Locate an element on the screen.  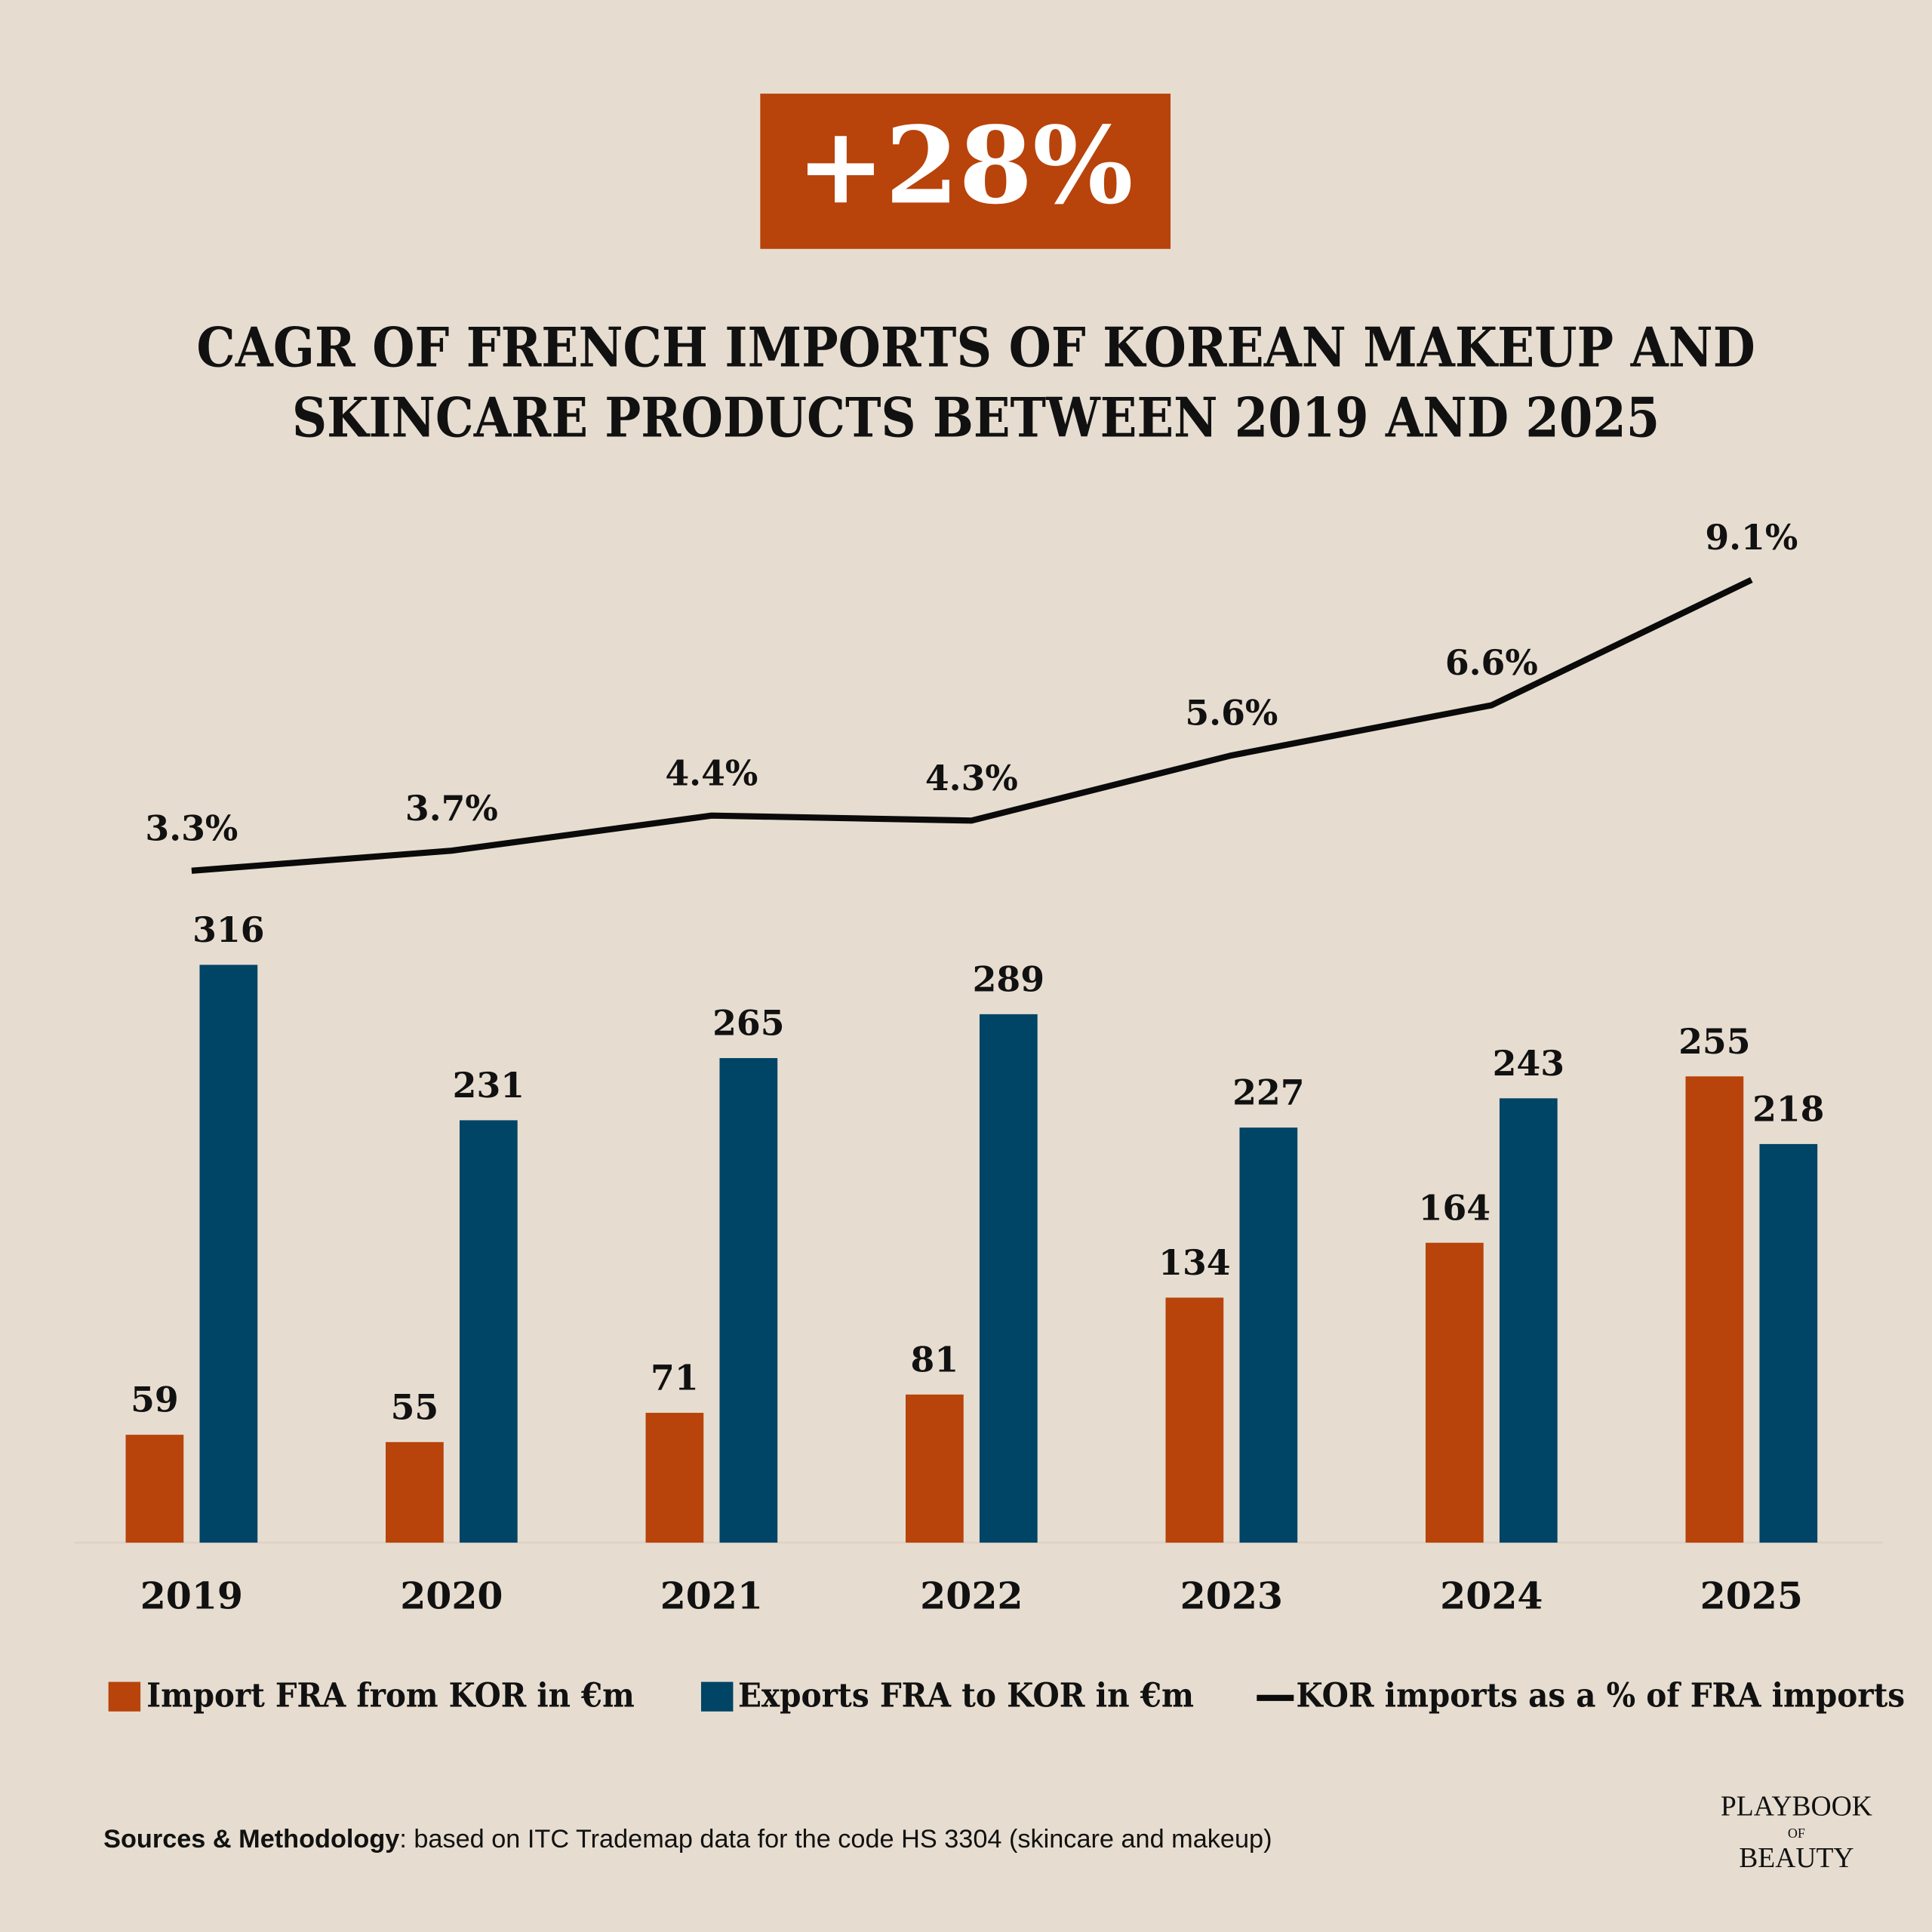
line-value-label: 3.3% is located at coordinates (191, 828).